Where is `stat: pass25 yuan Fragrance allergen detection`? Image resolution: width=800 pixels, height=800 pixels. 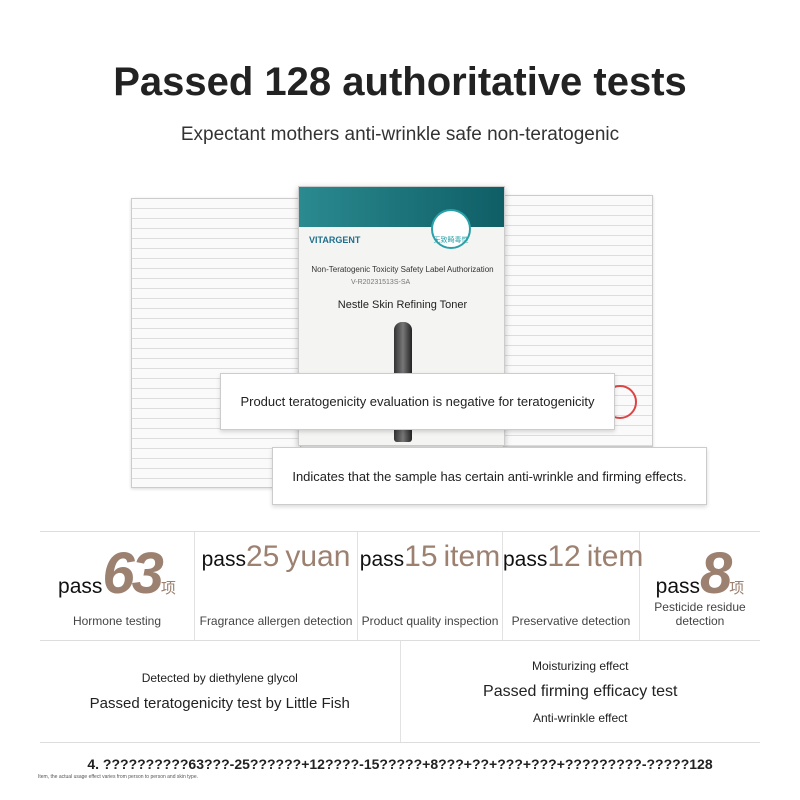 stat: pass25 yuan Fragrance allergen detection is located at coordinates (276, 586).